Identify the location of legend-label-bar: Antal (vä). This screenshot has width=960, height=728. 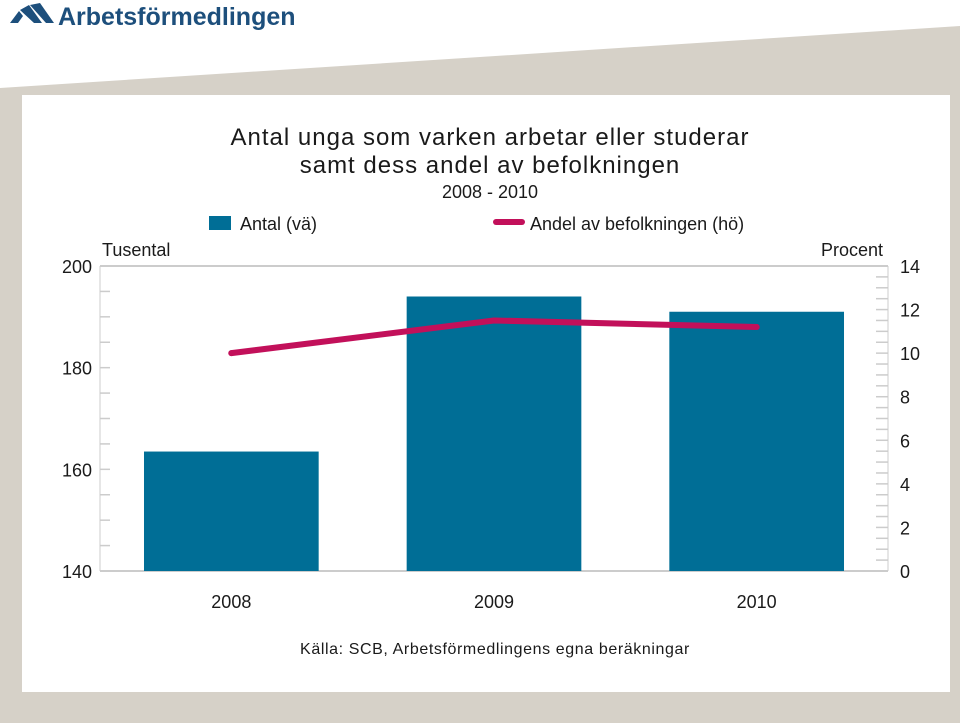
(278, 224).